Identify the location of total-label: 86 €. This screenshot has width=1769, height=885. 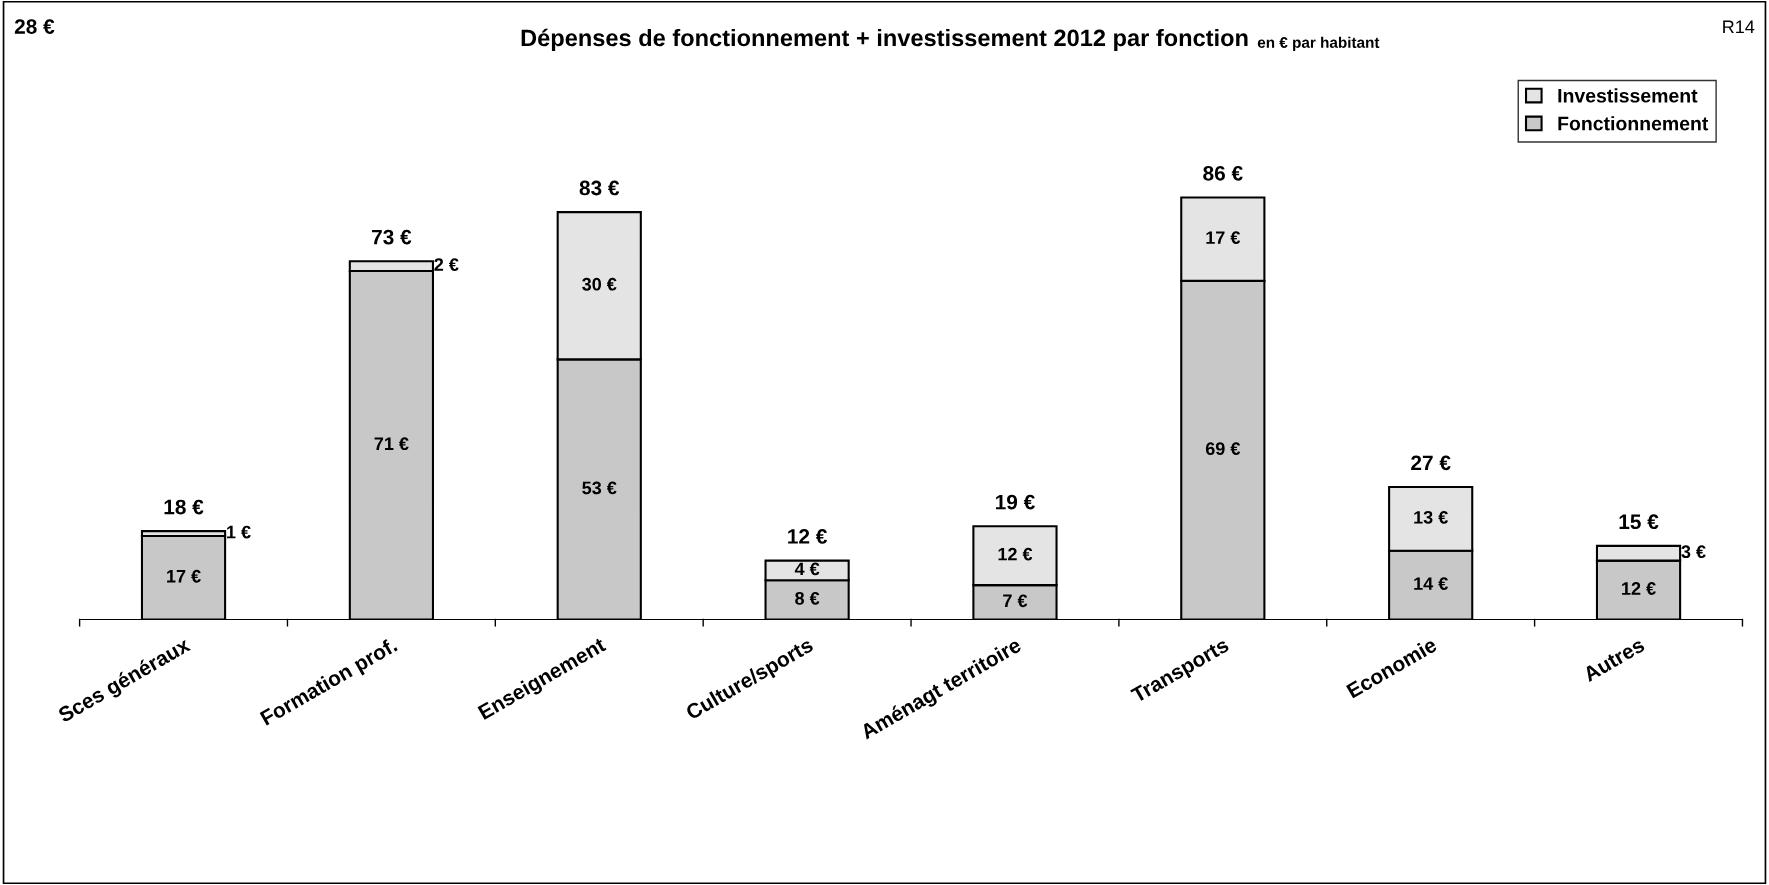
(1223, 173).